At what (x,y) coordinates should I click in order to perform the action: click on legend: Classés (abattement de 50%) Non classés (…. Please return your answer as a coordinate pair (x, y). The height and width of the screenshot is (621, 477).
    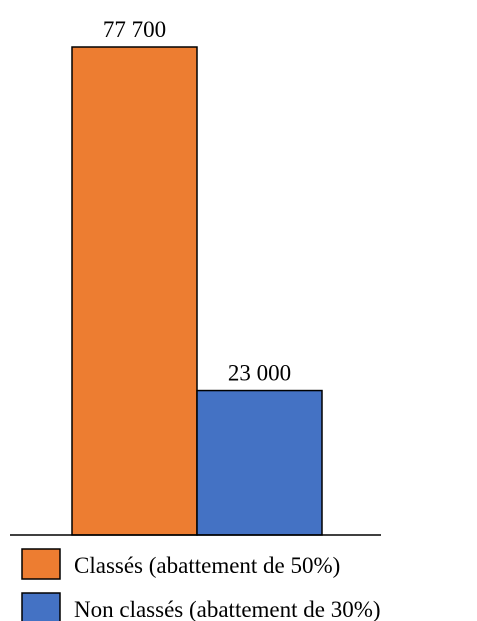
    Looking at the image, I should click on (201, 584).